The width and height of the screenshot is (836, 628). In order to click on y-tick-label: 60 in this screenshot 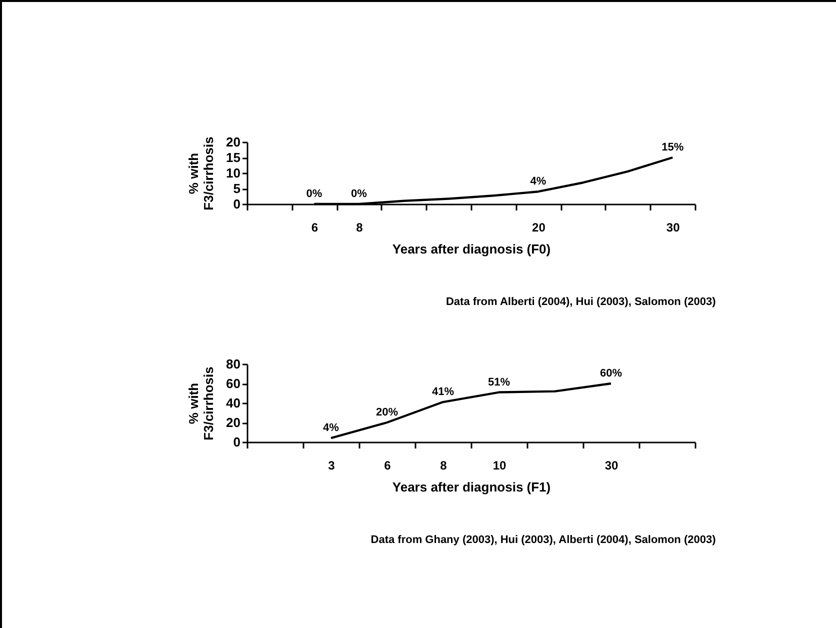, I will do `click(233, 383)`.